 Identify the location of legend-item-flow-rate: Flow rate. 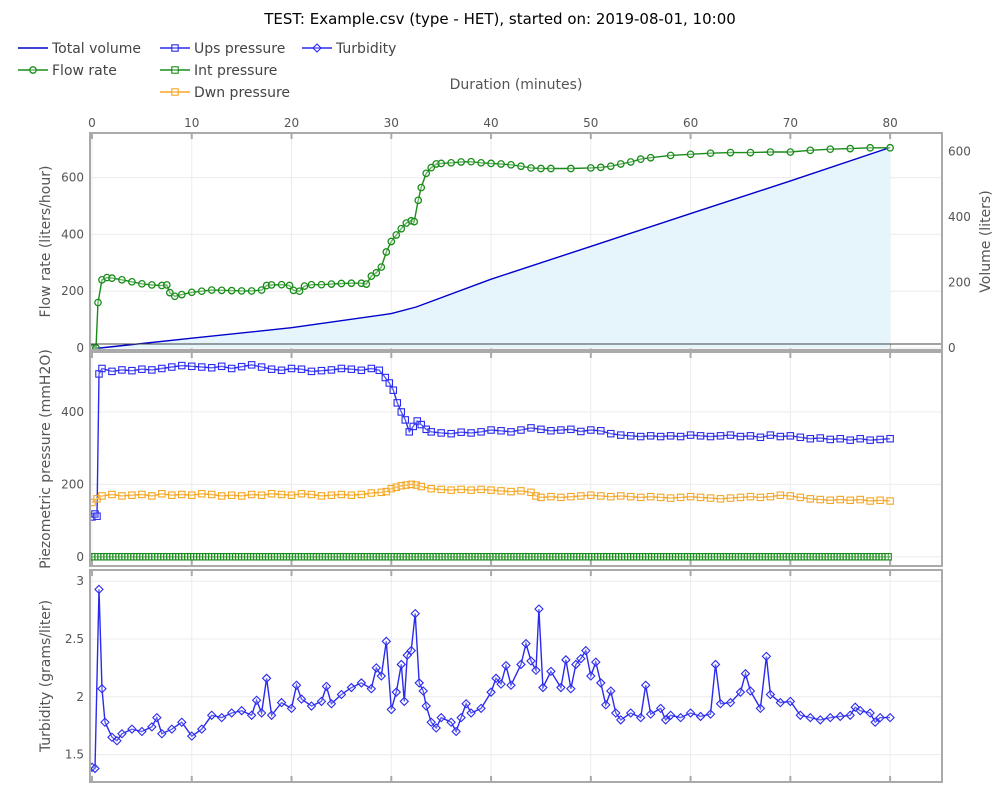
(67, 71).